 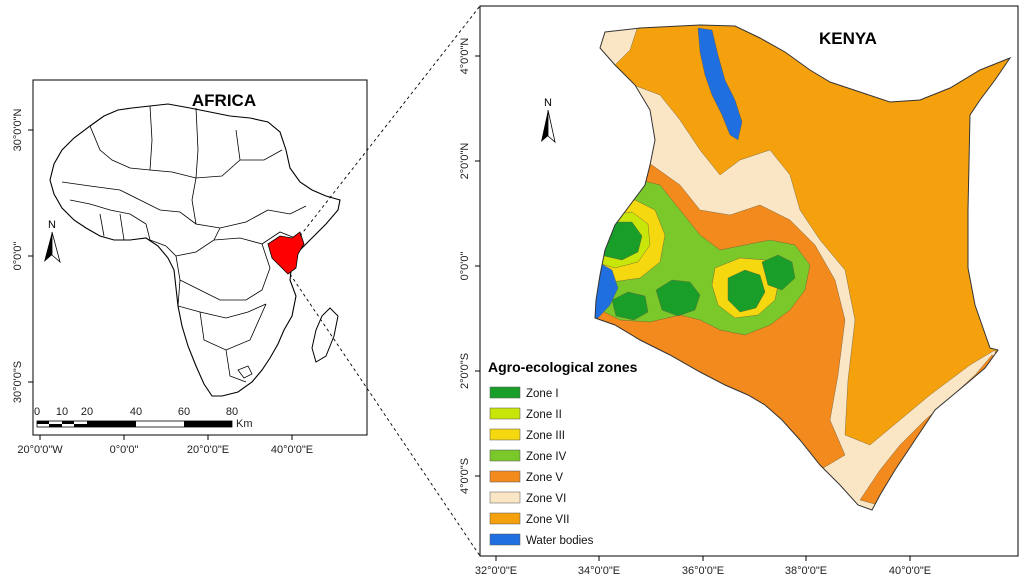 I want to click on zone-i-central, so click(x=678, y=298).